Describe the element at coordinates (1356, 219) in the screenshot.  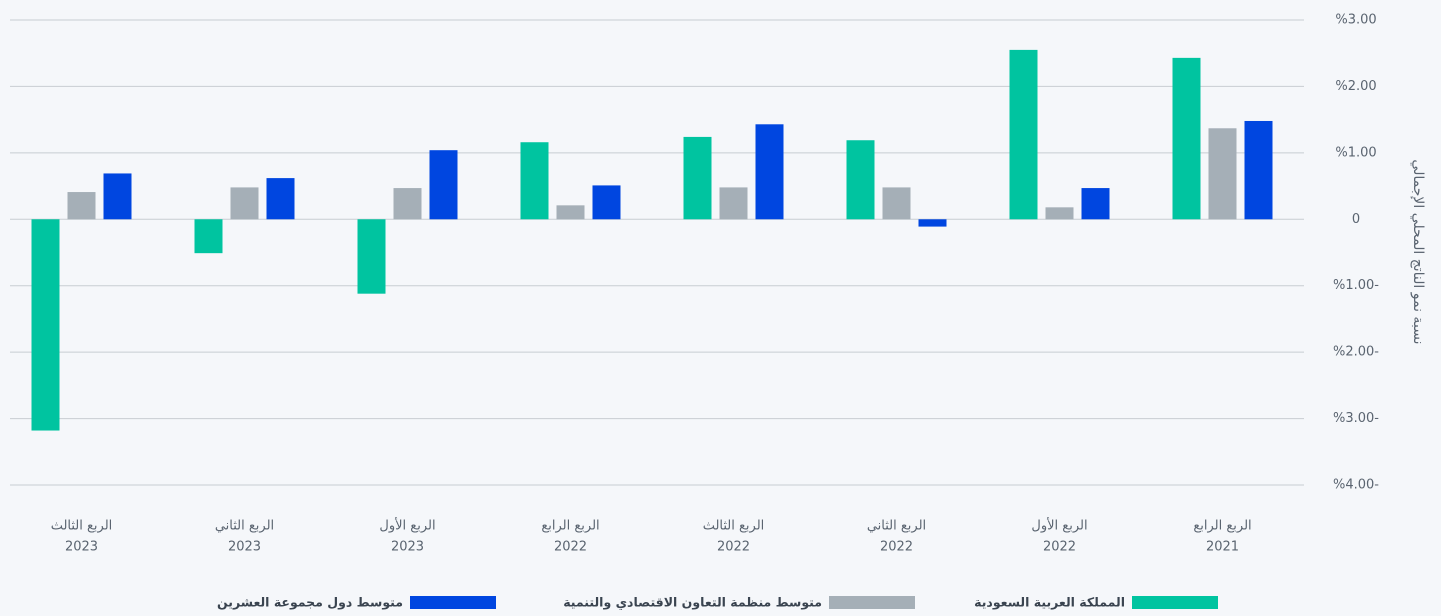
I see `y-tick-label: 0` at that location.